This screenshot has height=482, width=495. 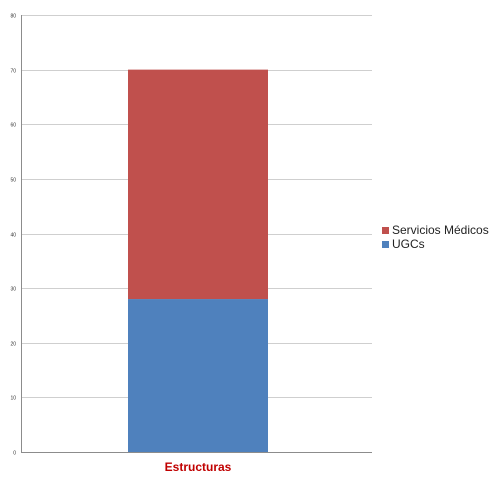 What do you see at coordinates (13, 399) in the screenshot?
I see `y-tick-label: 10` at bounding box center [13, 399].